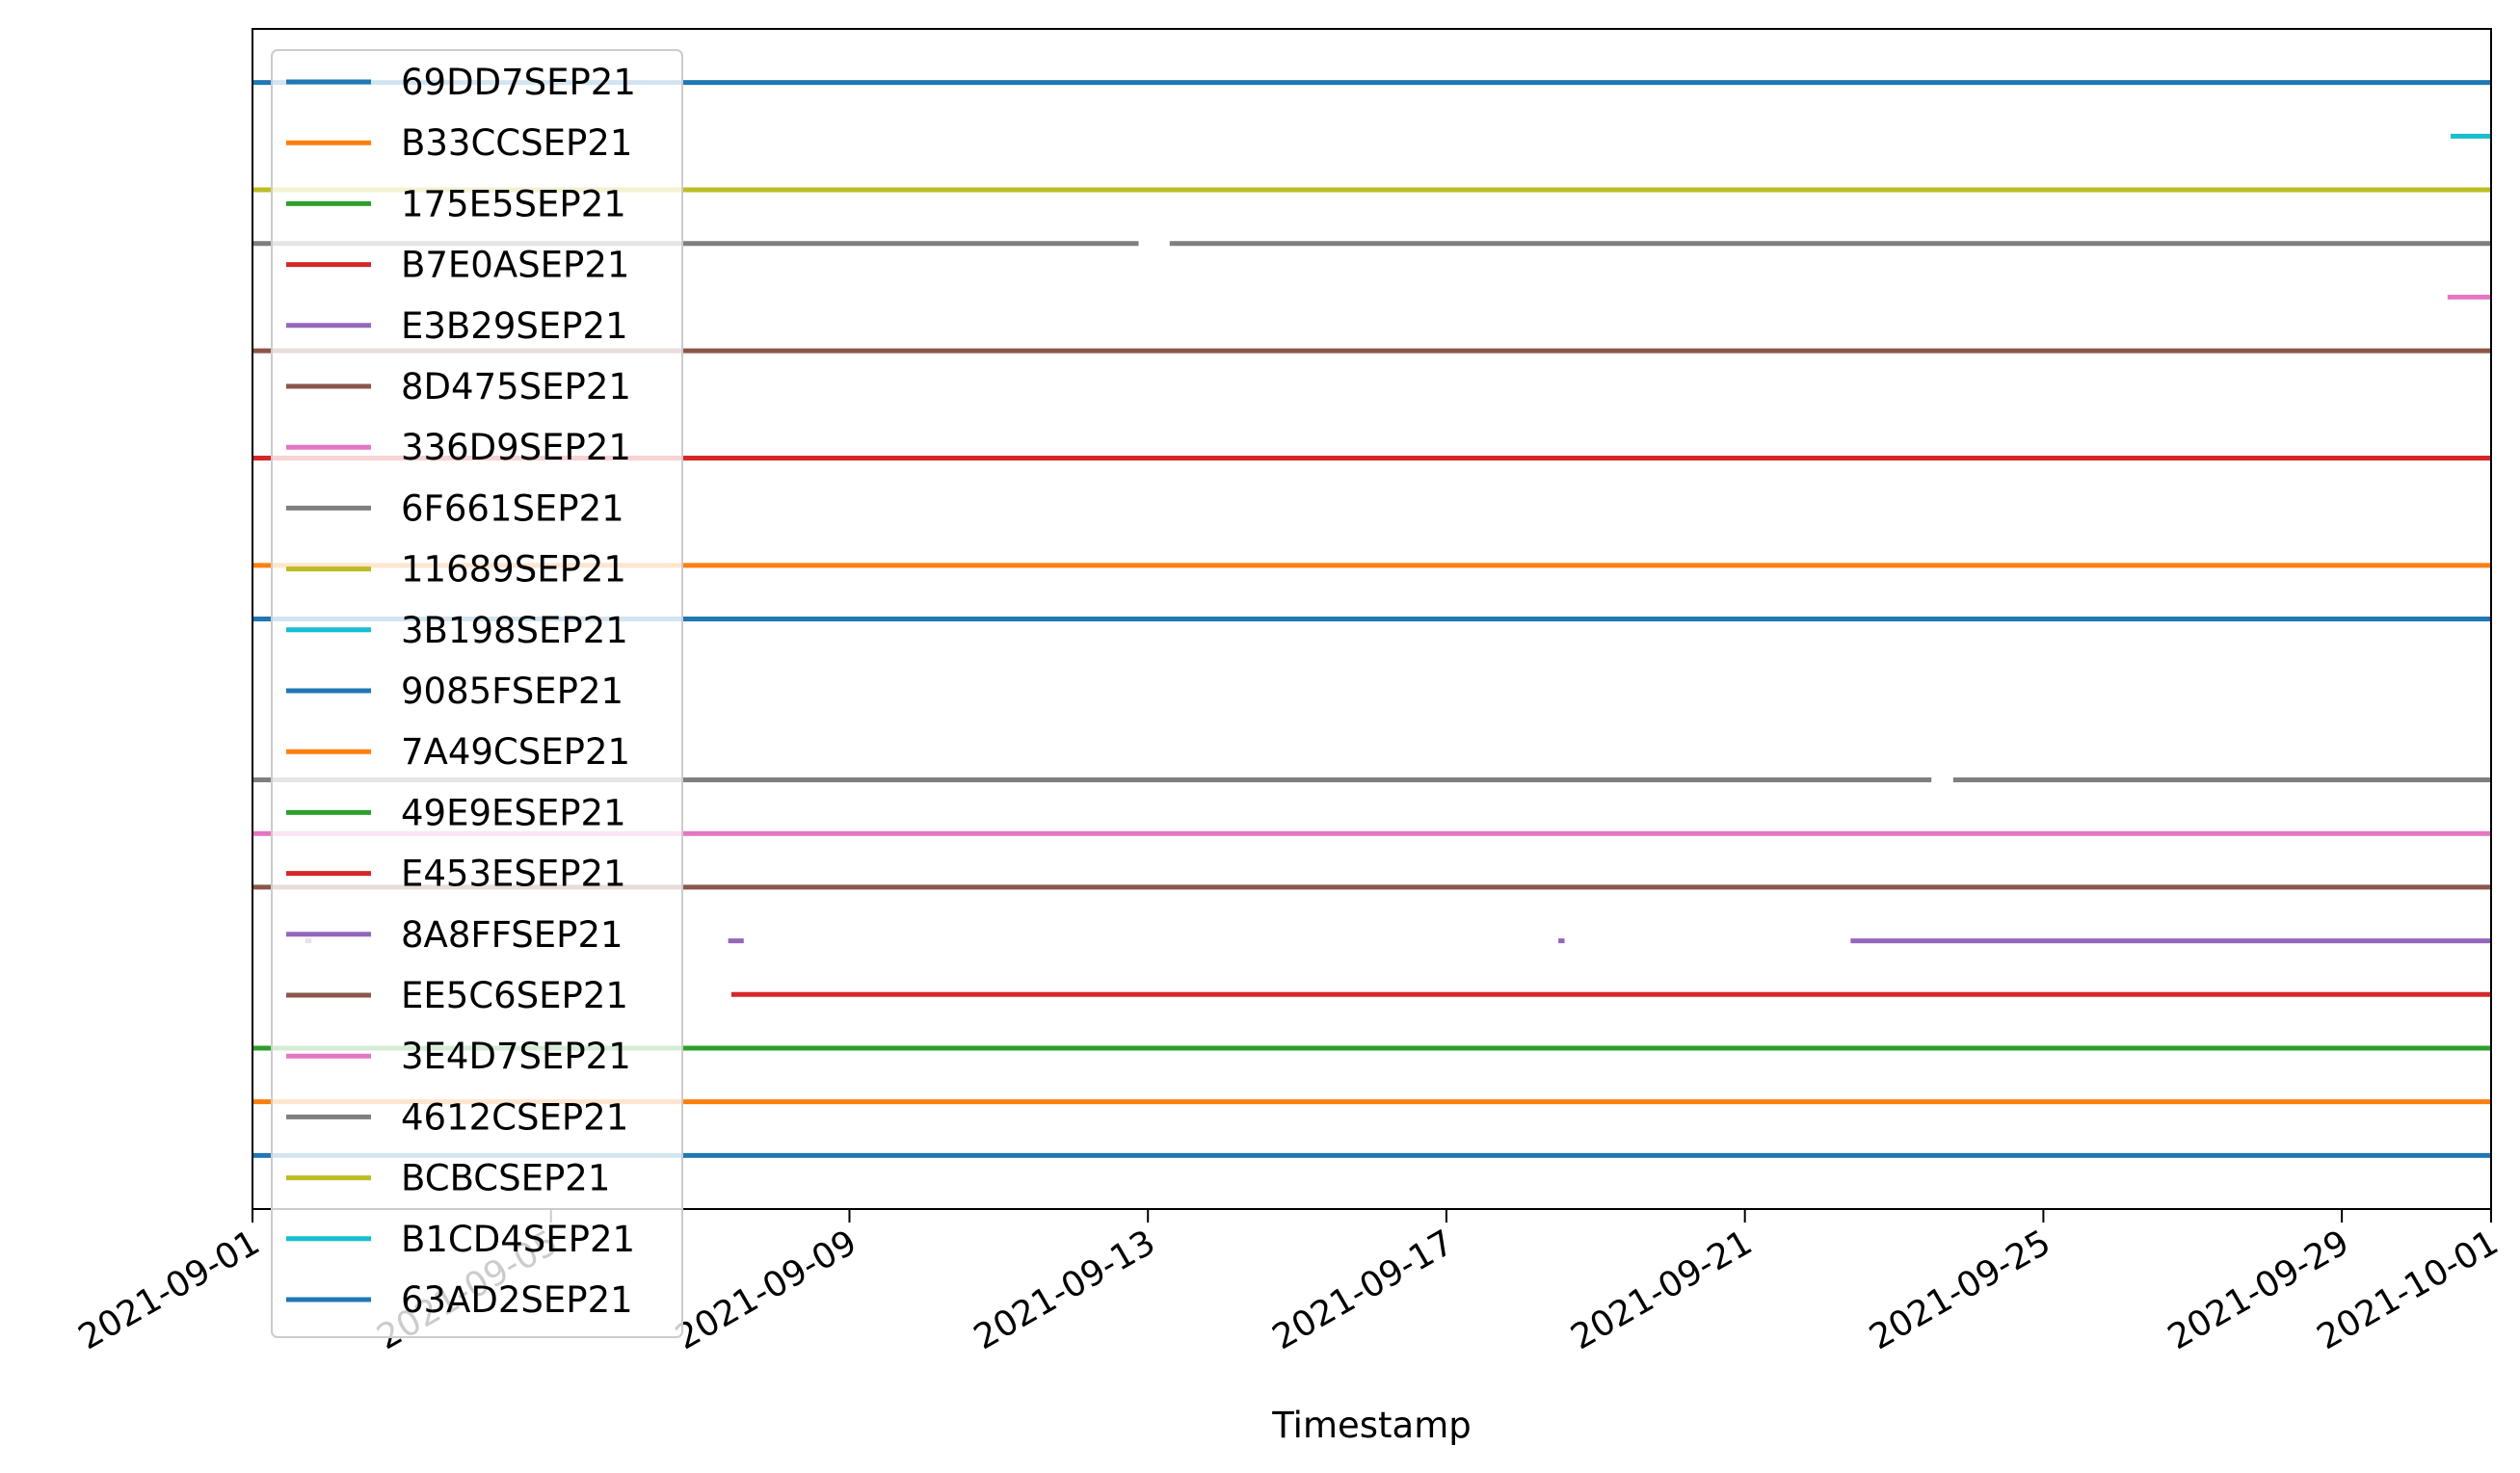 The width and height of the screenshot is (2520, 1473). I want to click on legend-label-10: 9085FSEP21, so click(512, 691).